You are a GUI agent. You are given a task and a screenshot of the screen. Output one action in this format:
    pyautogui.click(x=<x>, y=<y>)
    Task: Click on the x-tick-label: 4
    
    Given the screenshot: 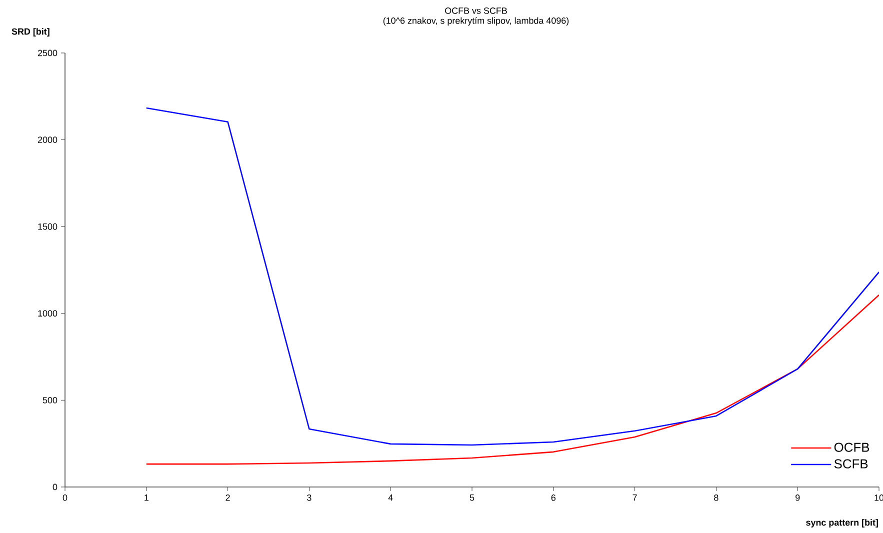 What is the action you would take?
    pyautogui.click(x=390, y=497)
    